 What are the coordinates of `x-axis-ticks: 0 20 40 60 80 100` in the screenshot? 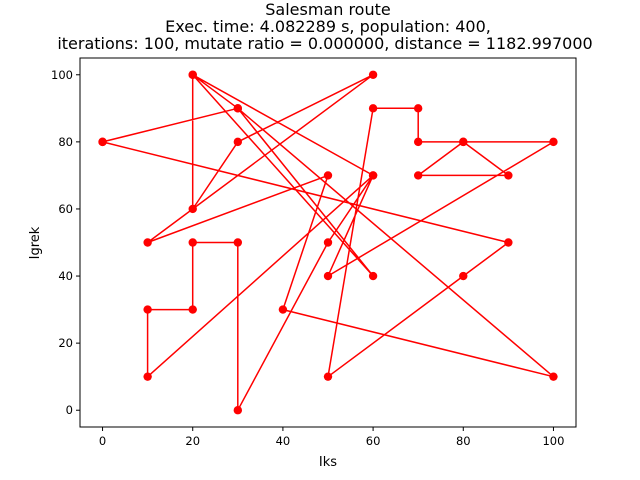 It's located at (331, 437).